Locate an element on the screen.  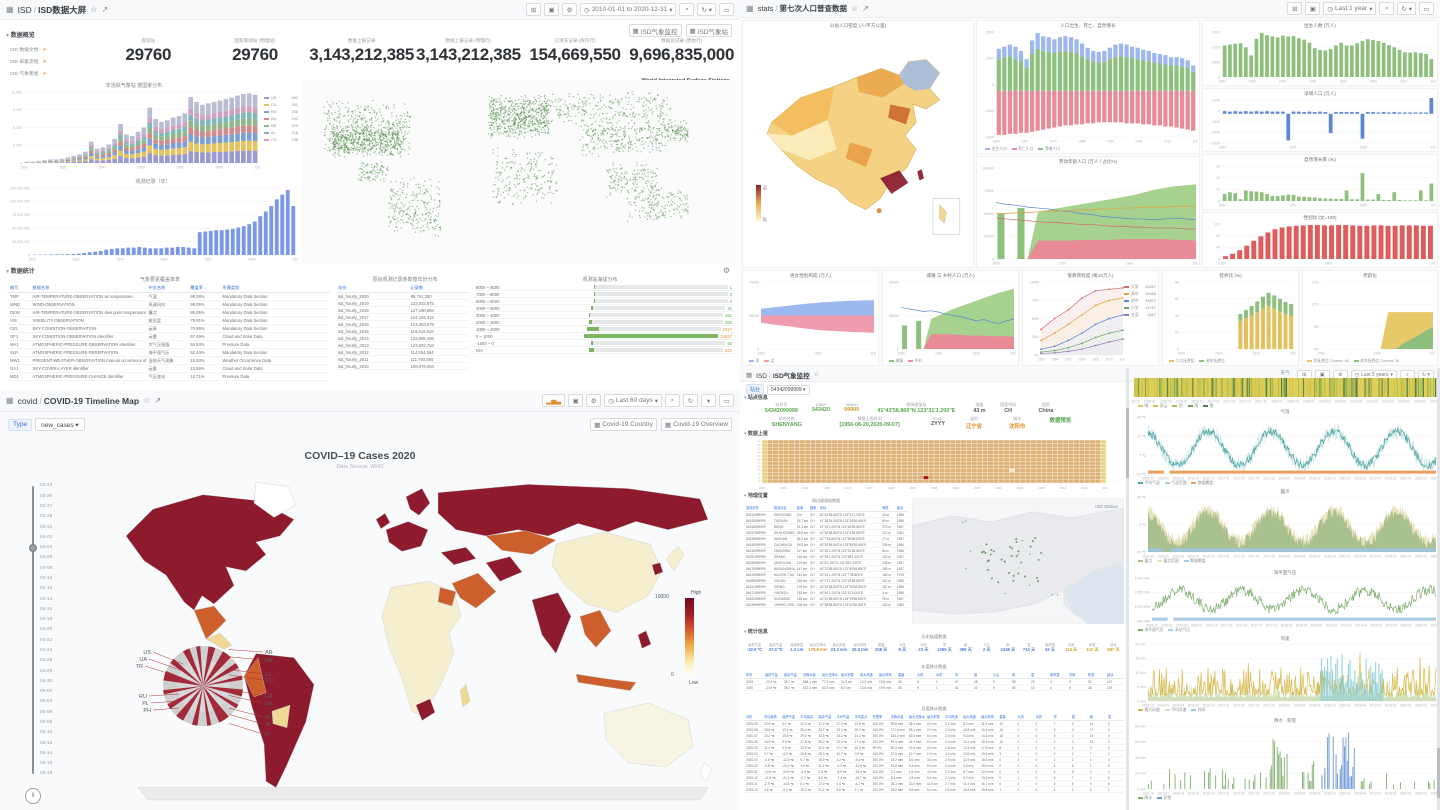
breadcrumb: ISD / ISD数据大屏 is located at coordinates (52, 9).